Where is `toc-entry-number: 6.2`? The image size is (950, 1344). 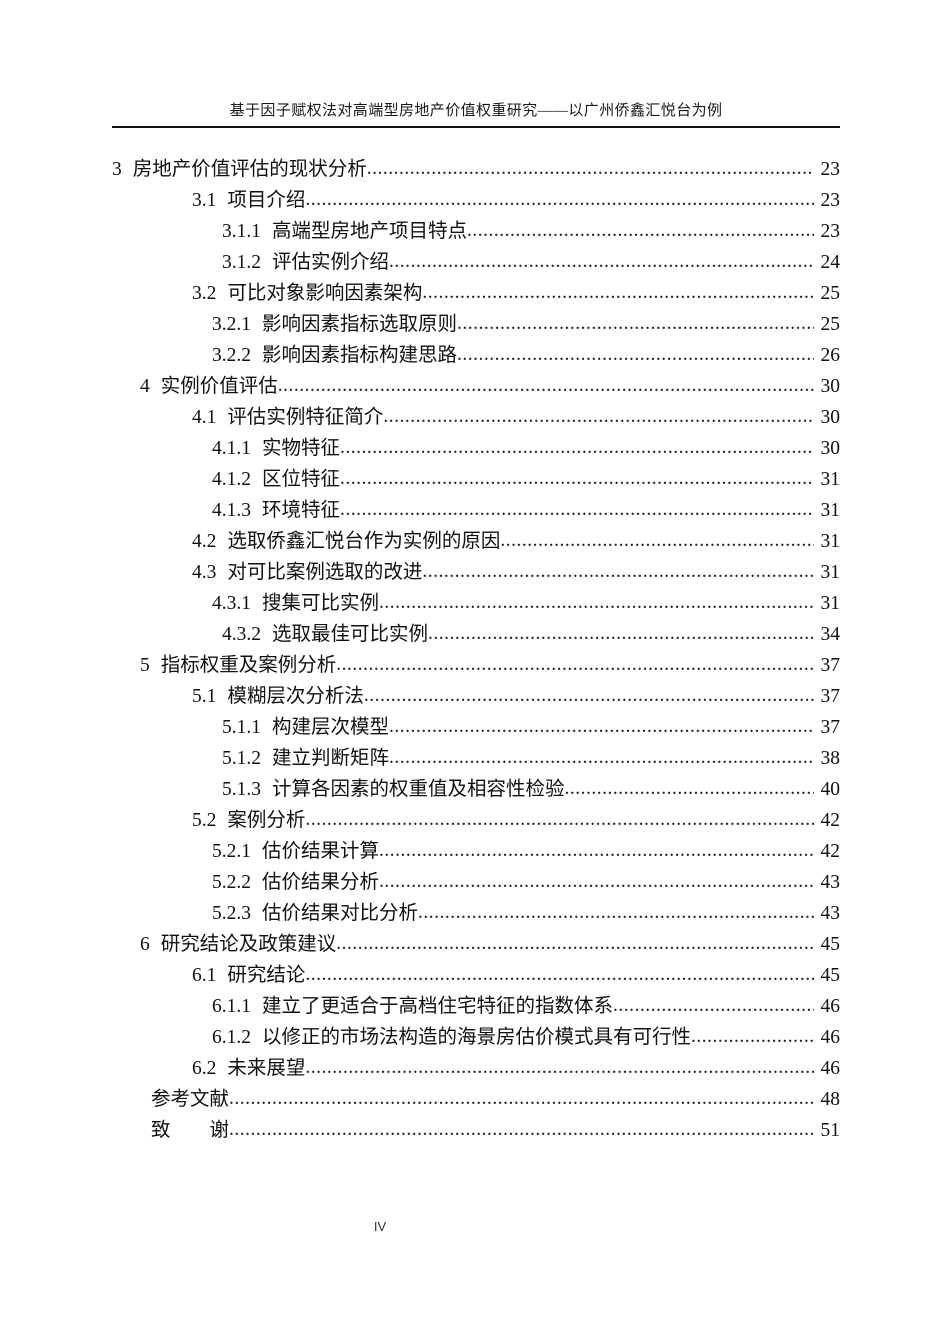
toc-entry-number: 6.2 is located at coordinates (204, 1068).